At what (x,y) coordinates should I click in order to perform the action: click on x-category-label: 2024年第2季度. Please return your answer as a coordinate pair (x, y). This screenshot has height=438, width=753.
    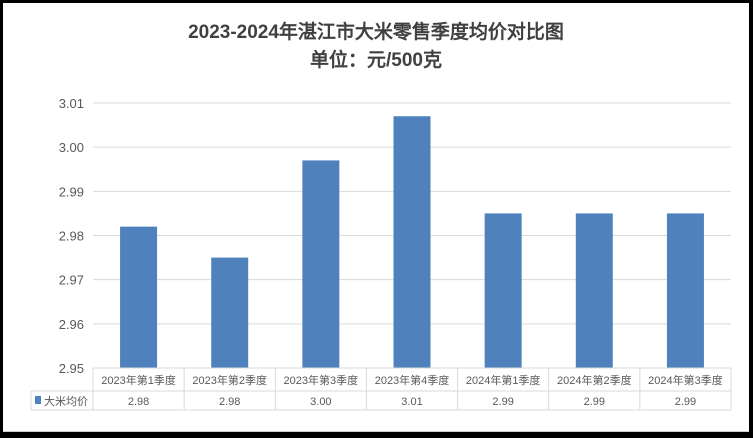
    Looking at the image, I should click on (594, 380).